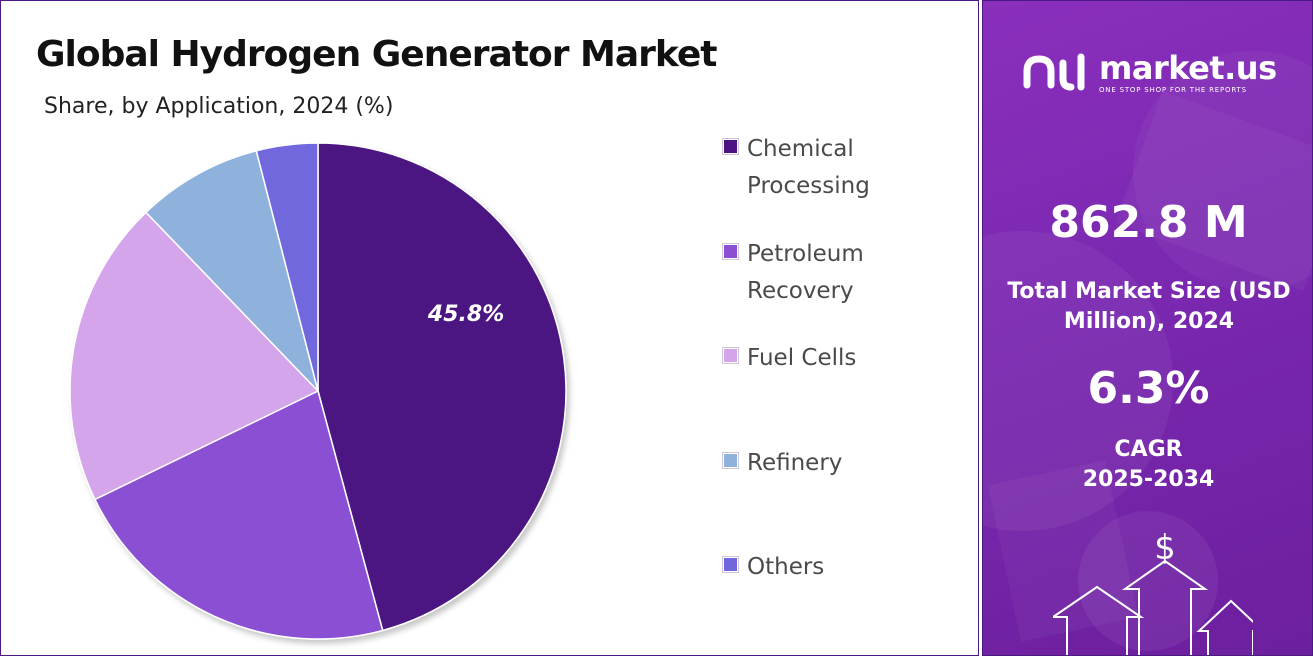  I want to click on legend-item: Fuel Cells, so click(809, 358).